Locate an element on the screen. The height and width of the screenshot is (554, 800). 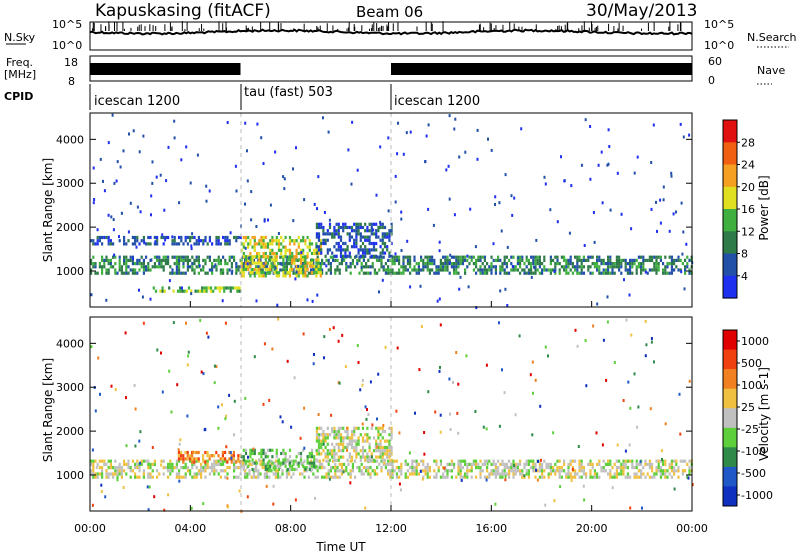
noise-right-label: N.Search is located at coordinates (772, 37).